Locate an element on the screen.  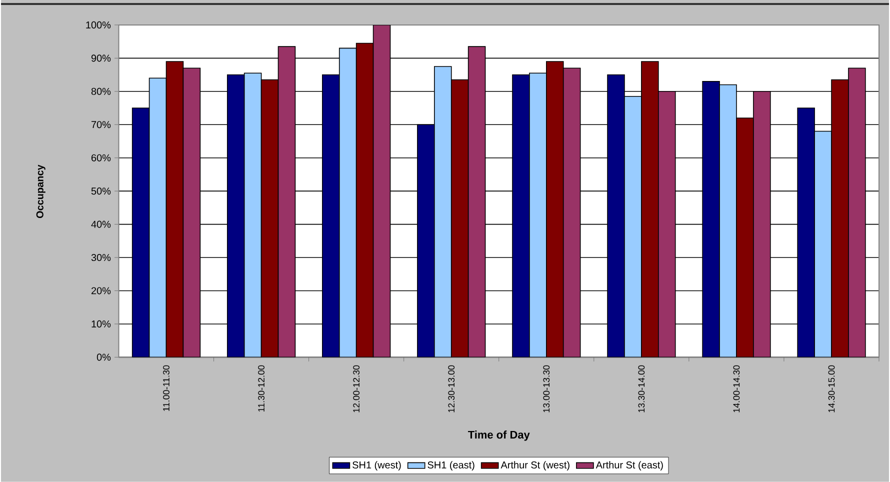
y-tick-label: 90% is located at coordinates (101, 58).